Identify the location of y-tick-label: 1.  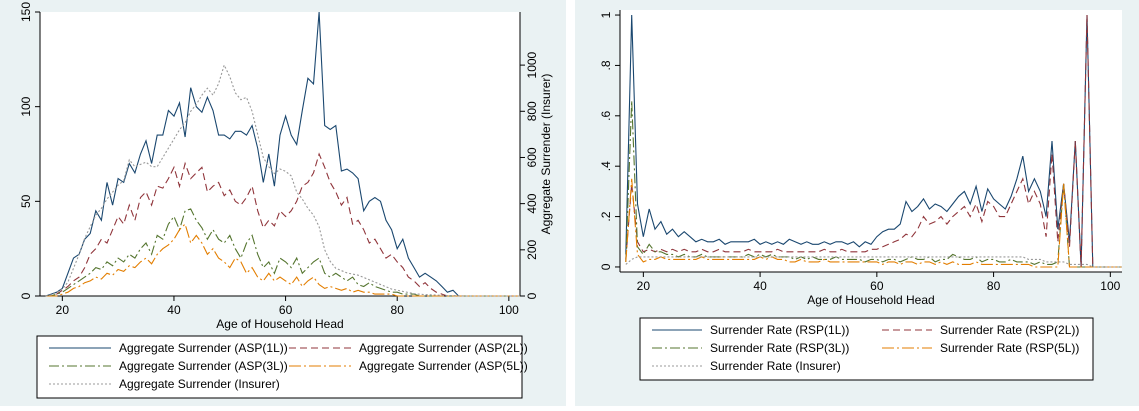
(606, 14).